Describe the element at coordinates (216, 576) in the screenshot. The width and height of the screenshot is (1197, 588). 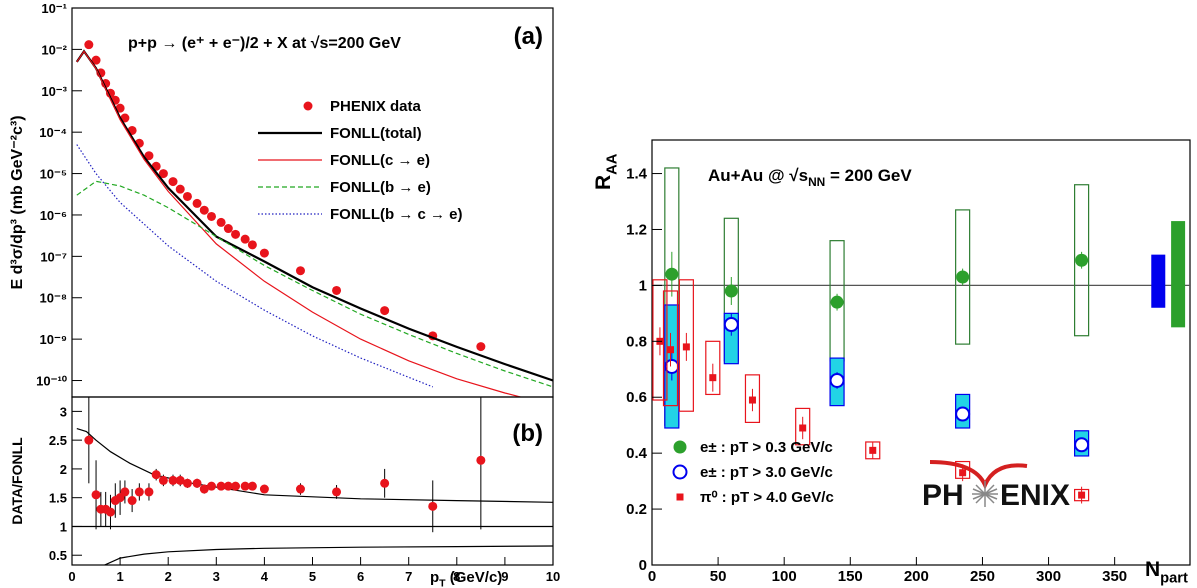
I see `x-tick-label: 3` at that location.